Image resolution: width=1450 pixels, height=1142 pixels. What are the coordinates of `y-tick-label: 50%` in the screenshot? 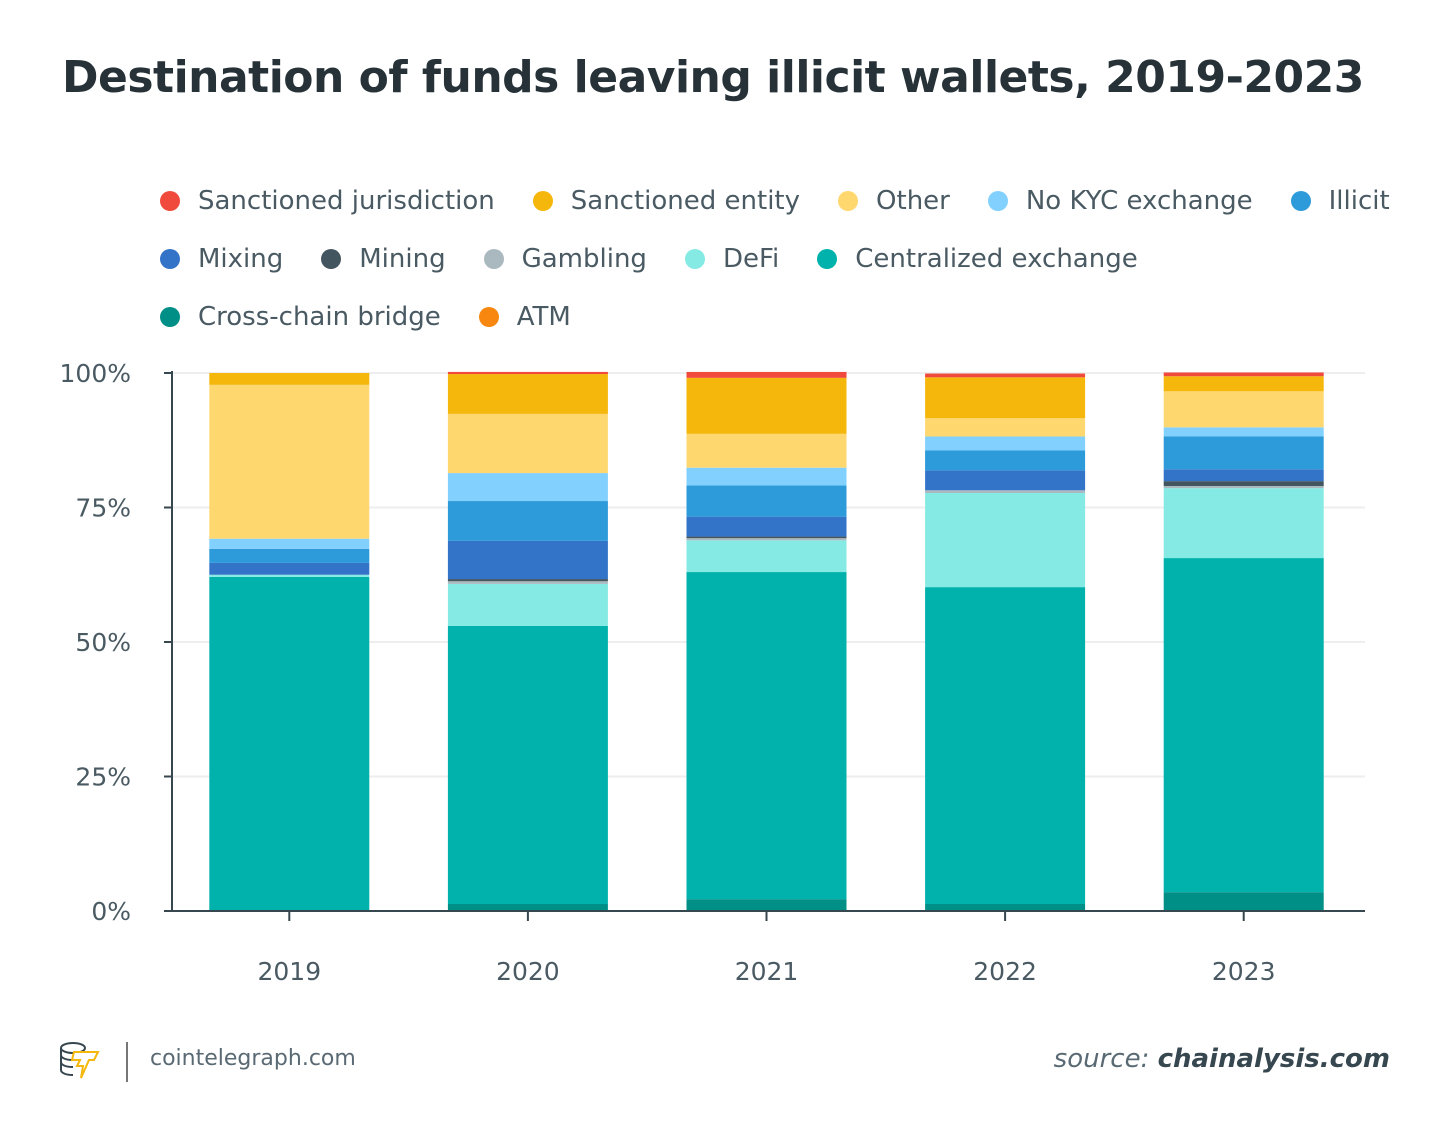 It's located at (103, 642).